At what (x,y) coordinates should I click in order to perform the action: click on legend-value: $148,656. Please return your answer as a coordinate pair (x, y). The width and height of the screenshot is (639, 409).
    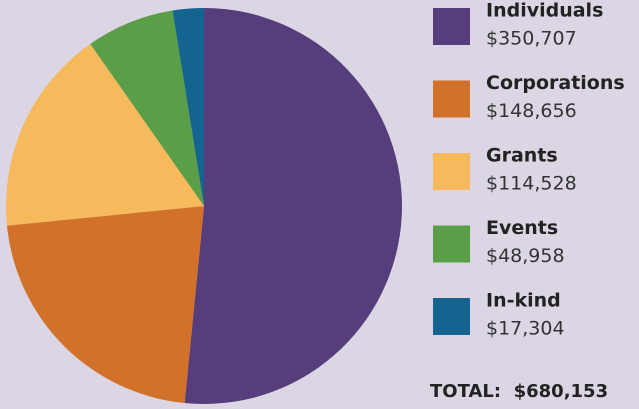
    Looking at the image, I should click on (531, 111).